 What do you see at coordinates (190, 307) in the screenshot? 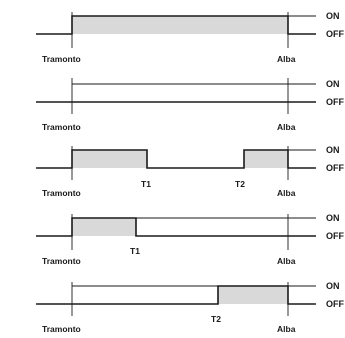
I see `diagram-5: ON OFF T2 Tramonto Alba` at bounding box center [190, 307].